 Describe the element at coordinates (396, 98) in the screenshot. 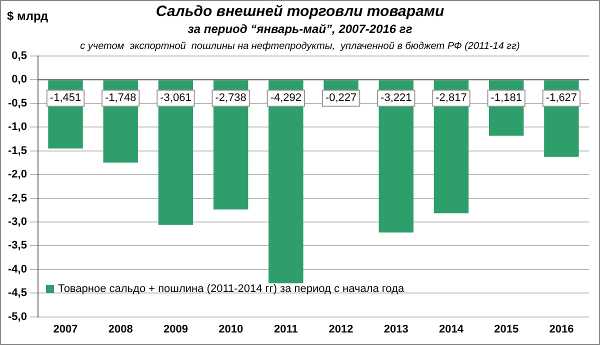

I see `data-label: -3,221` at that location.